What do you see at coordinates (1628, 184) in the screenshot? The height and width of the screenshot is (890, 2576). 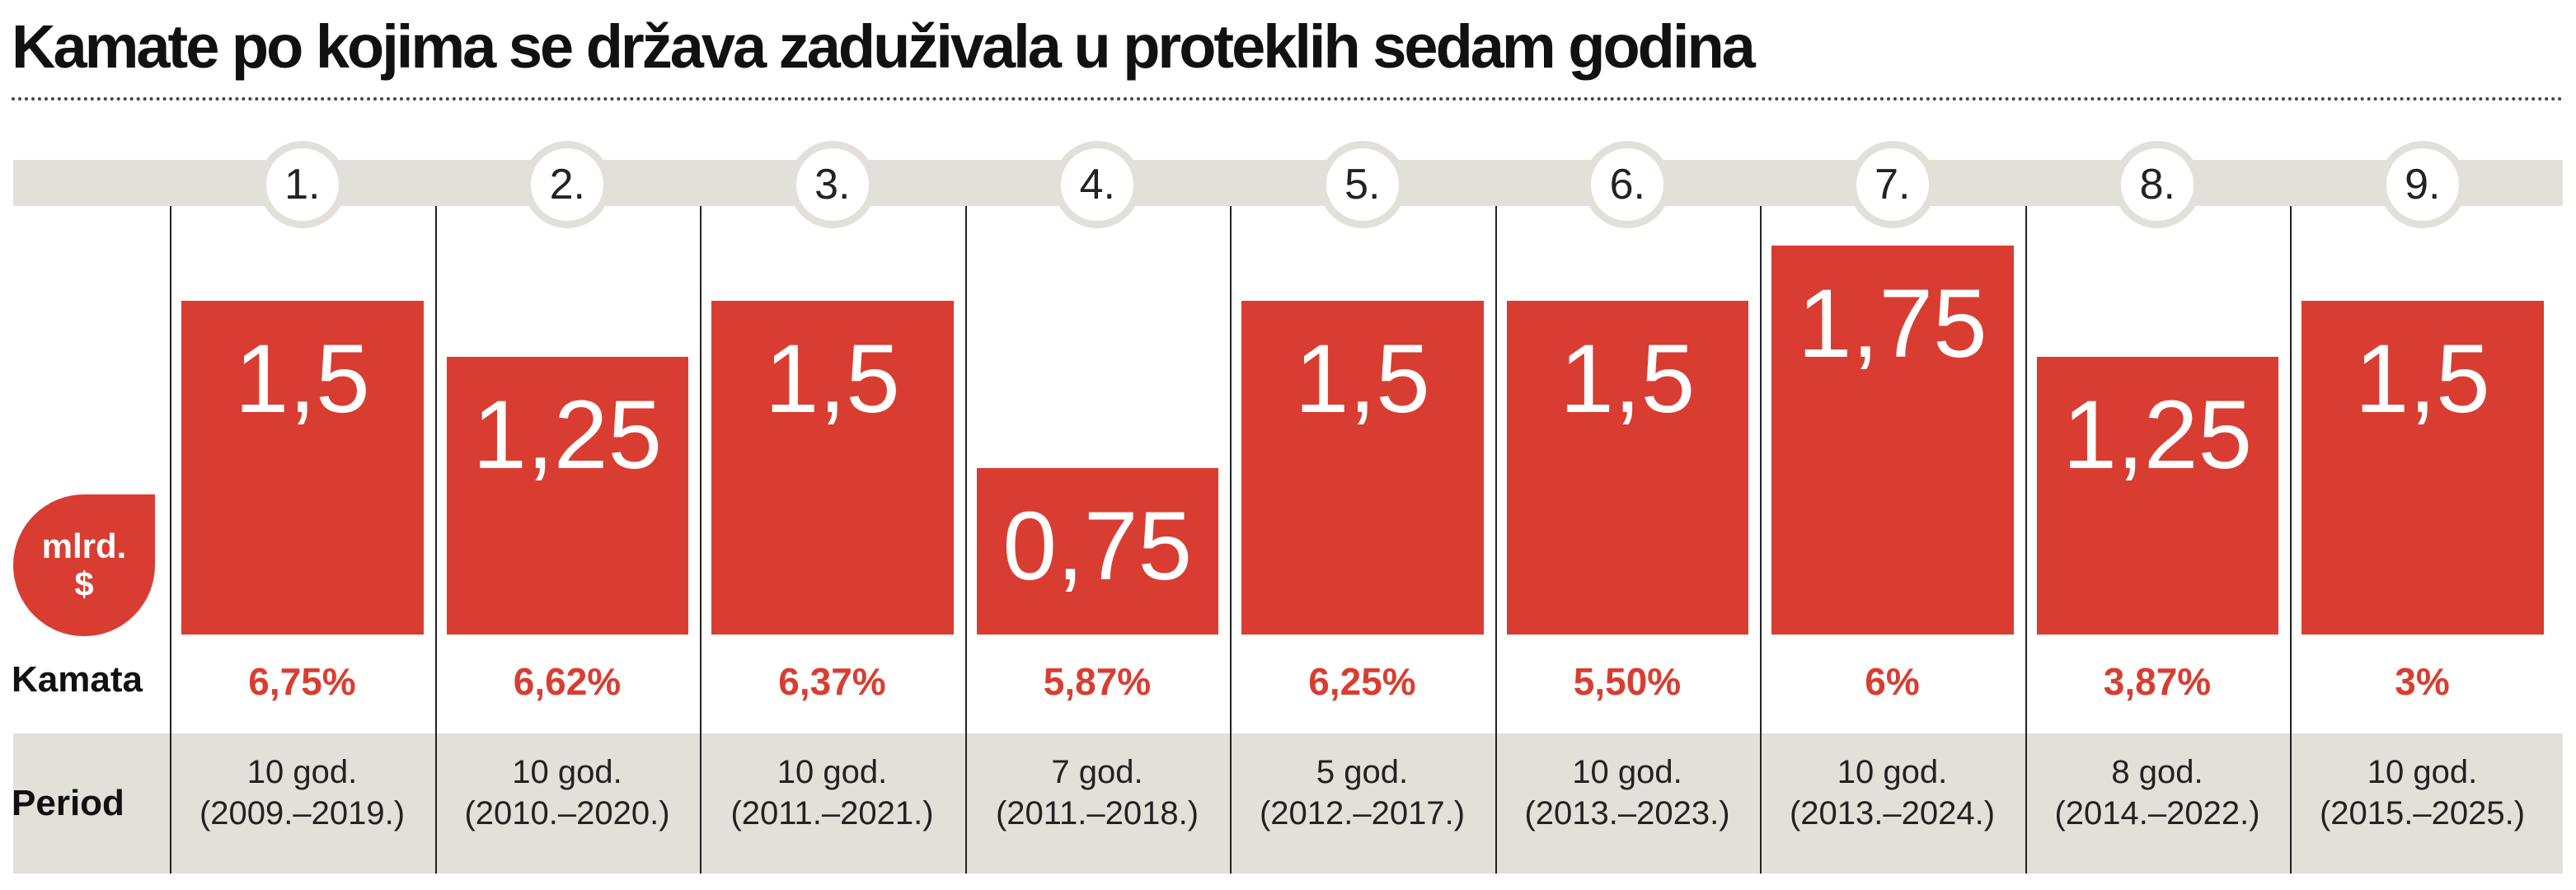 I see `category-number: 6.` at bounding box center [1628, 184].